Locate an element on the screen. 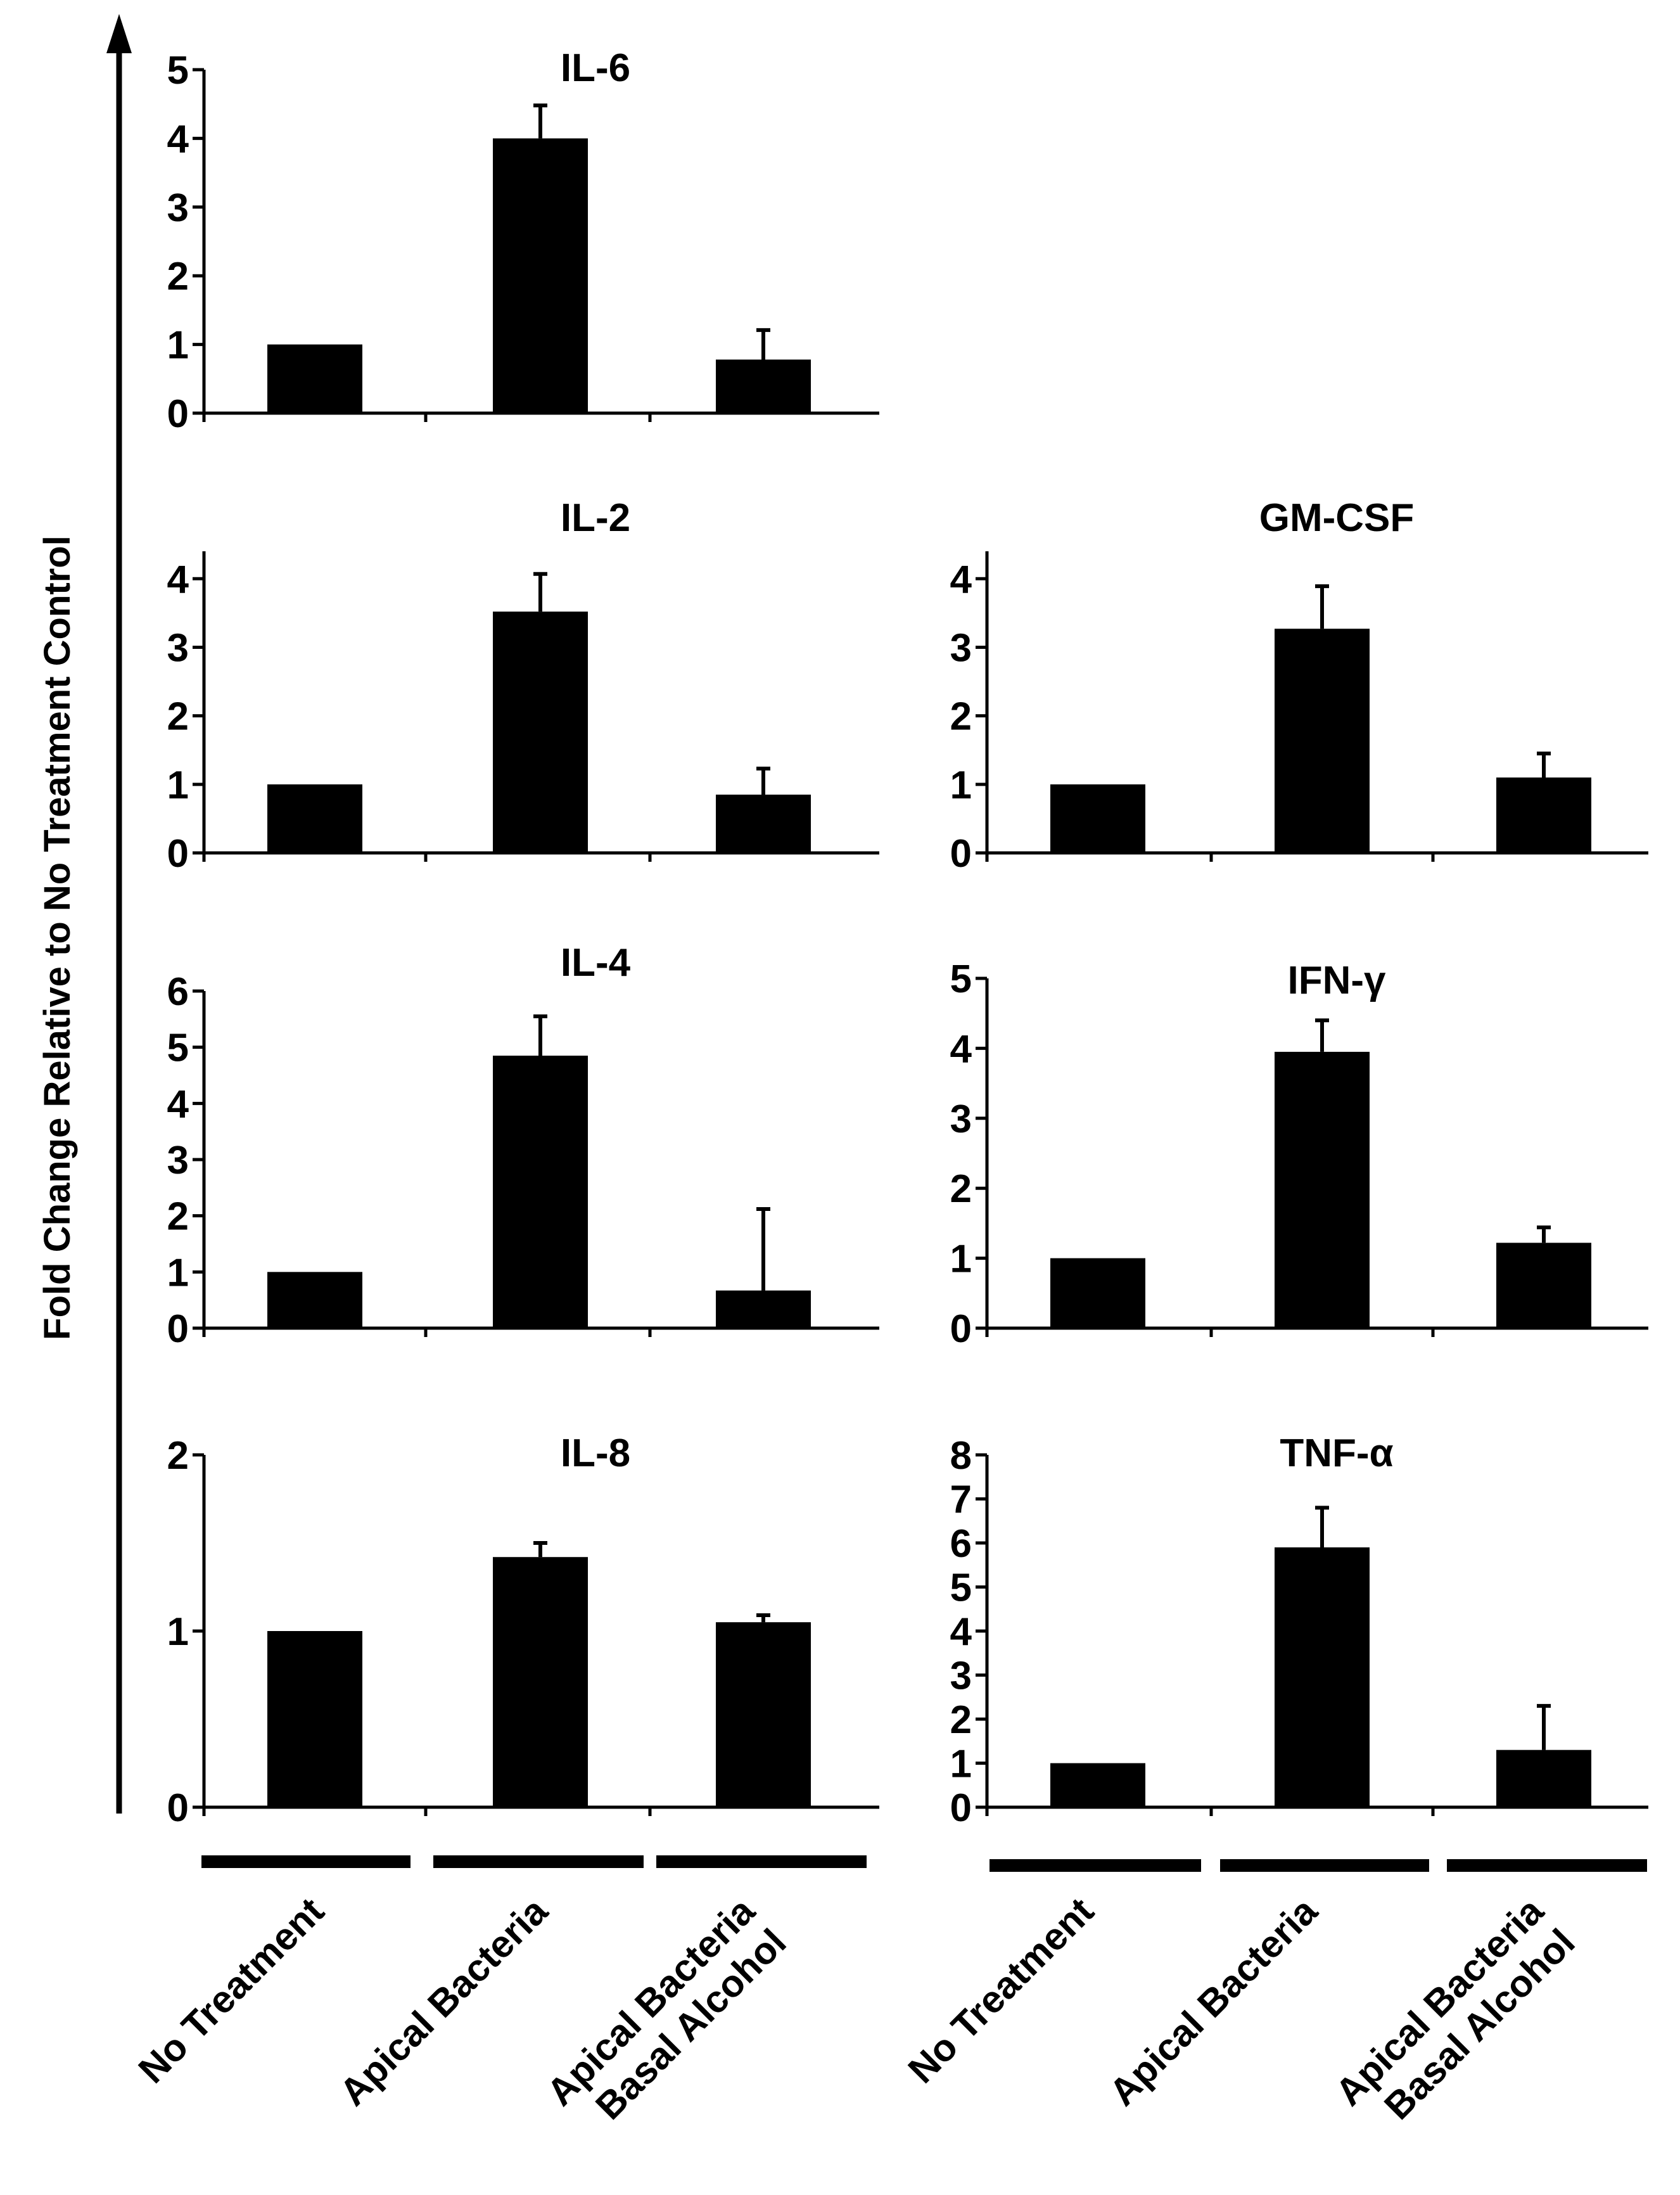  chart-gm-csf: GM-CSF 0 1 2 3 4 is located at coordinates (1299, 686).